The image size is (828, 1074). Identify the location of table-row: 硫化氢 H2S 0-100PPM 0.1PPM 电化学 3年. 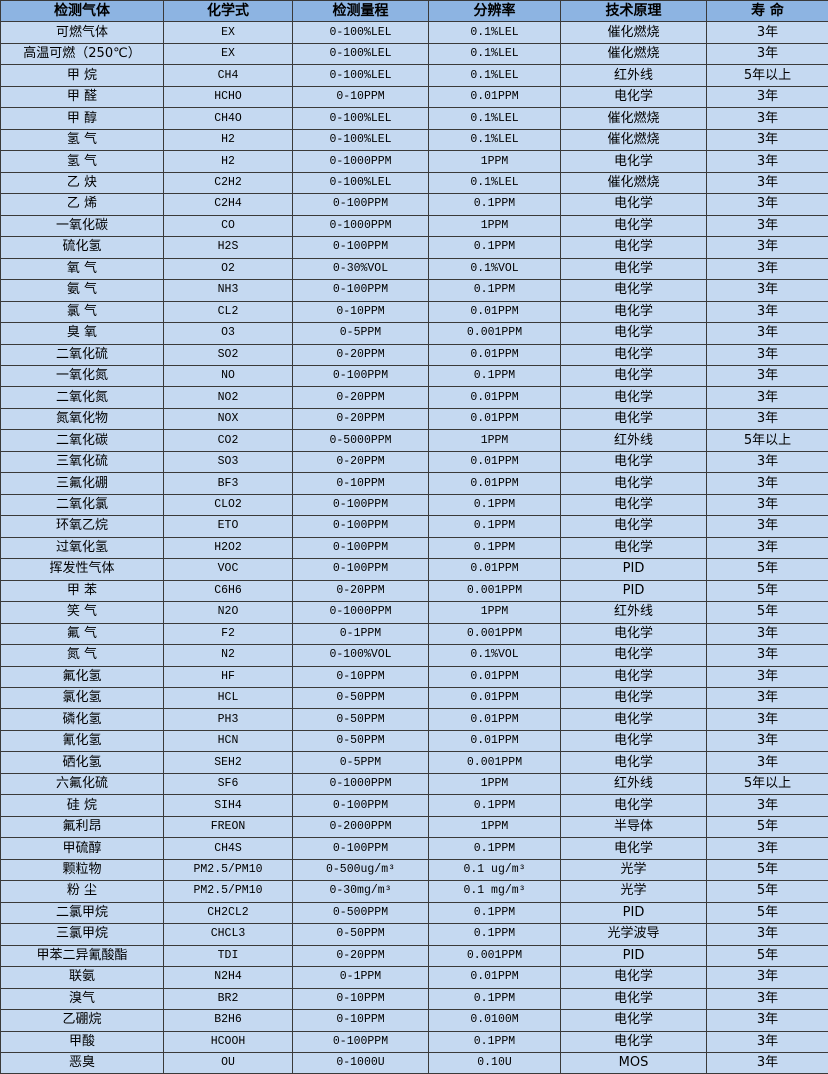
(414, 247).